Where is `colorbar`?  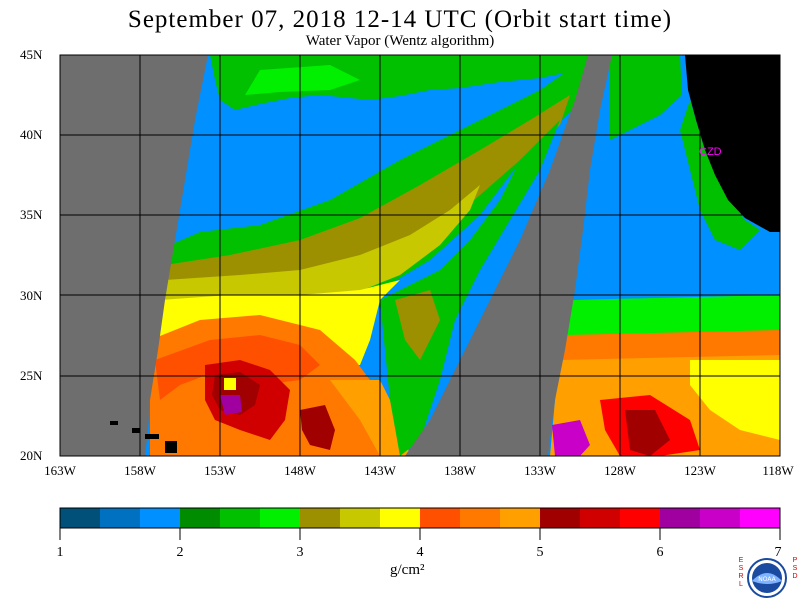
colorbar is located at coordinates (420, 524).